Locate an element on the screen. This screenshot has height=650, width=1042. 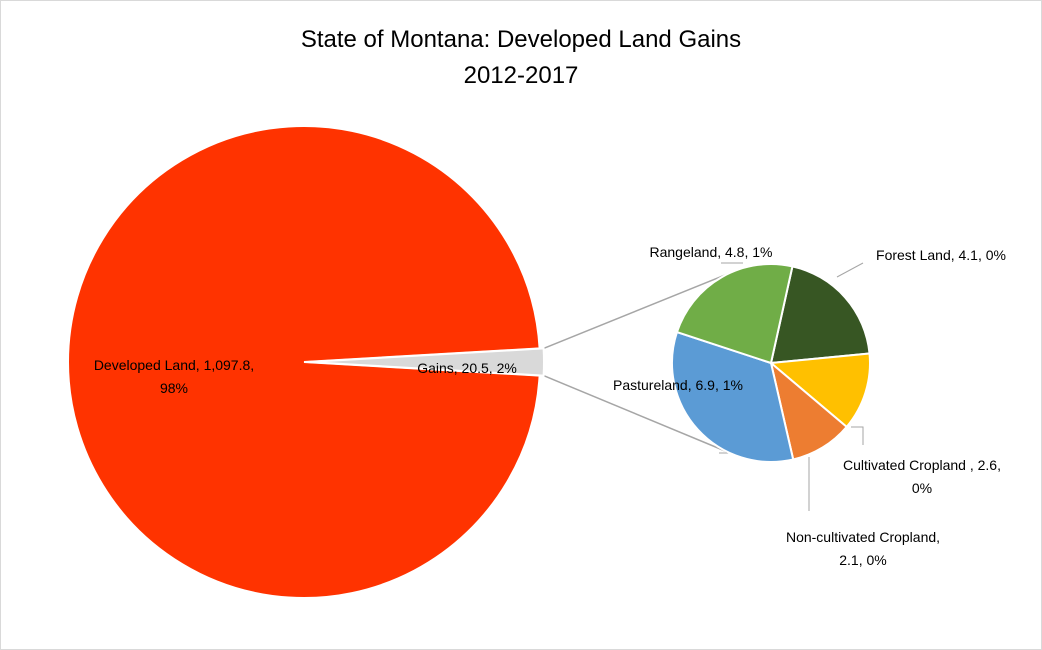
secondary-pie is located at coordinates (771, 363).